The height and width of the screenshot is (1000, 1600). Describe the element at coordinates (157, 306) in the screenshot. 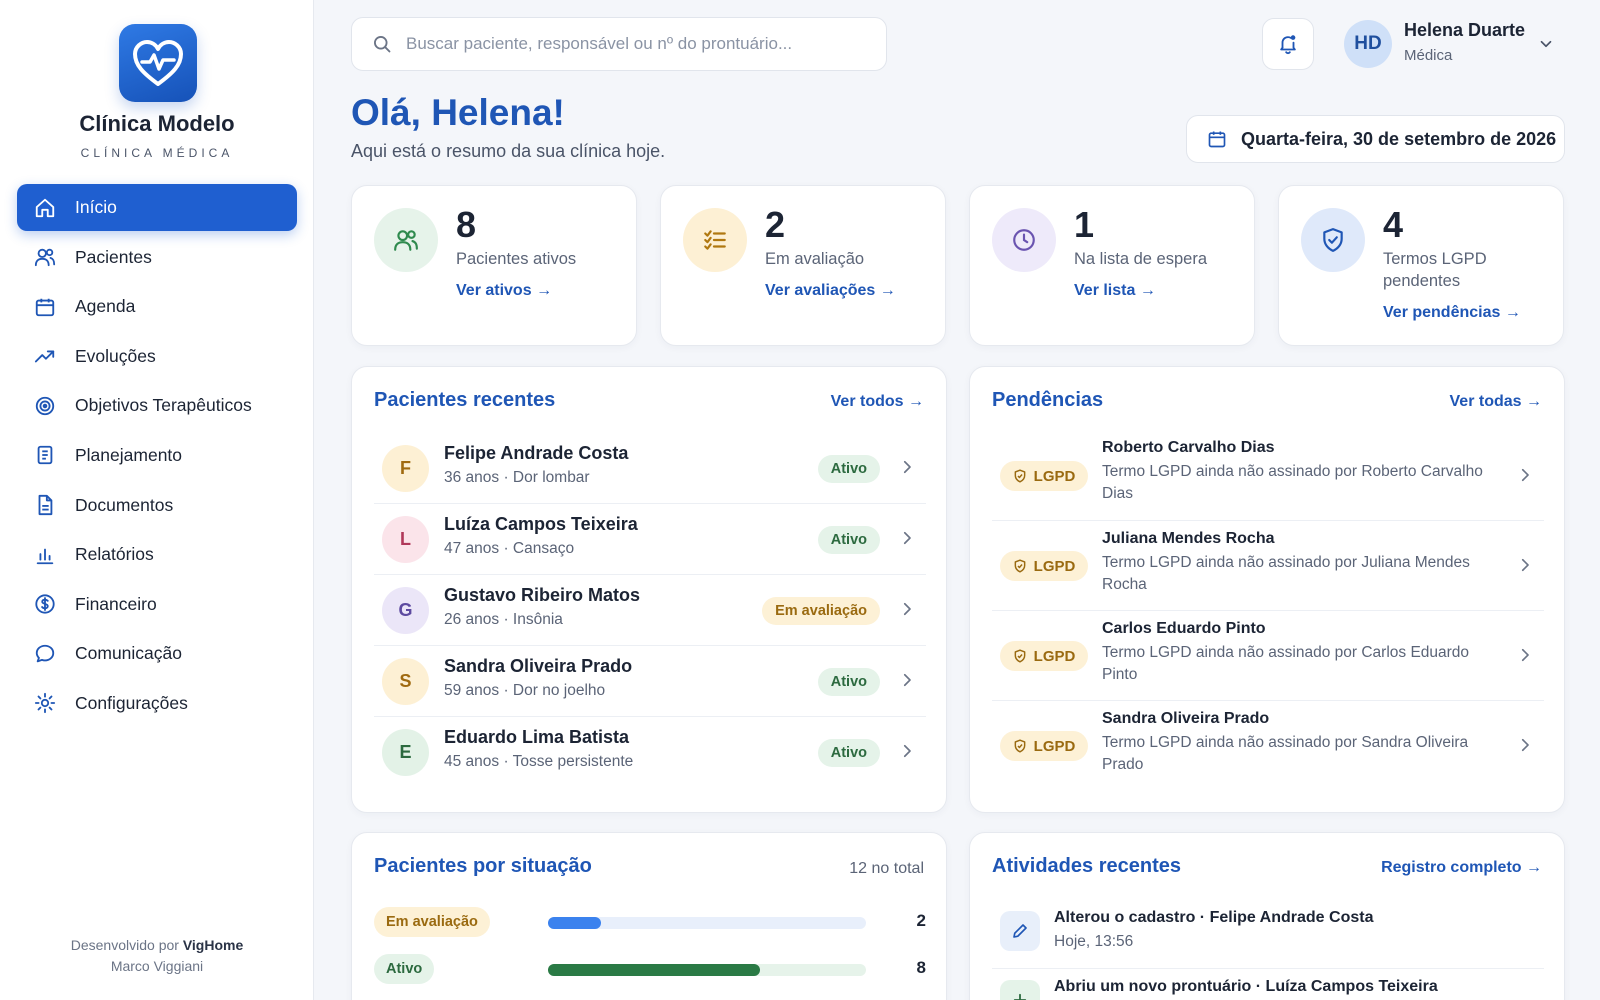

I see `sidebar-item-agenda: Agenda` at that location.